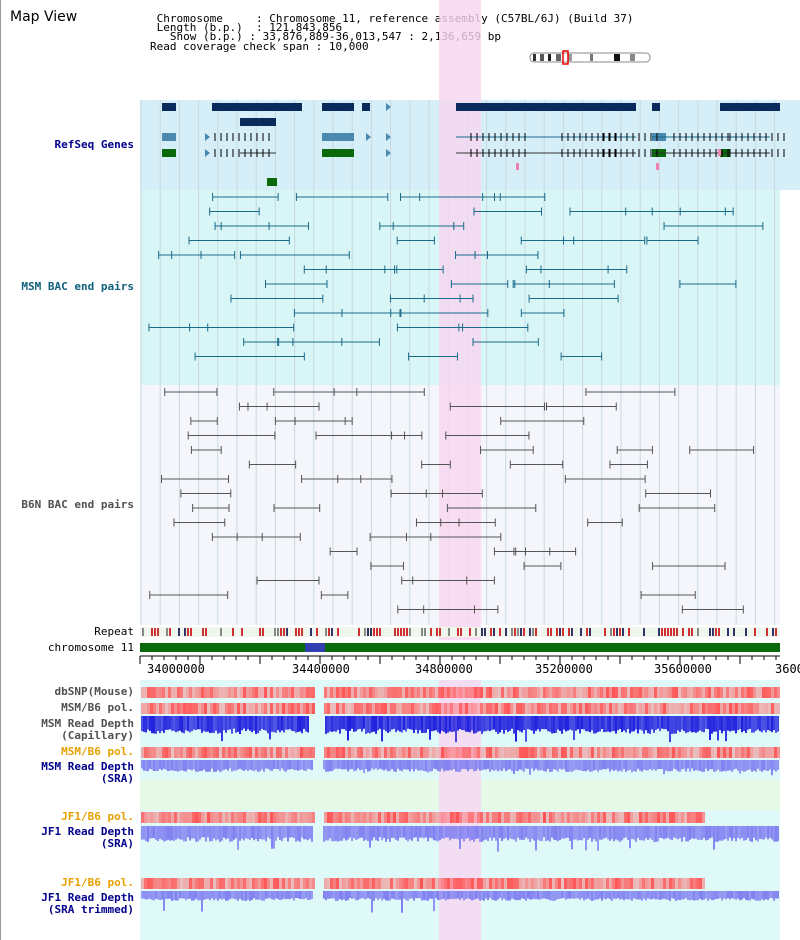  What do you see at coordinates (90, 647) in the screenshot?
I see `track-label-chromosome: chromosome 11` at bounding box center [90, 647].